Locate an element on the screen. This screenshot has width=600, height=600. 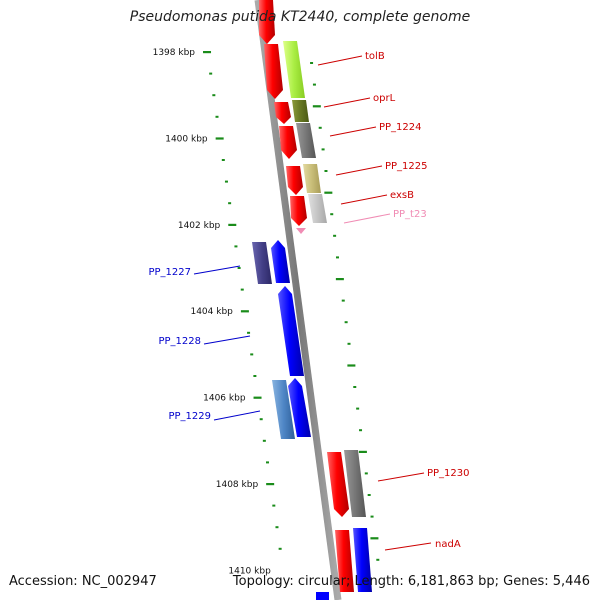
genome-backbone is located at coordinates (298, 300).